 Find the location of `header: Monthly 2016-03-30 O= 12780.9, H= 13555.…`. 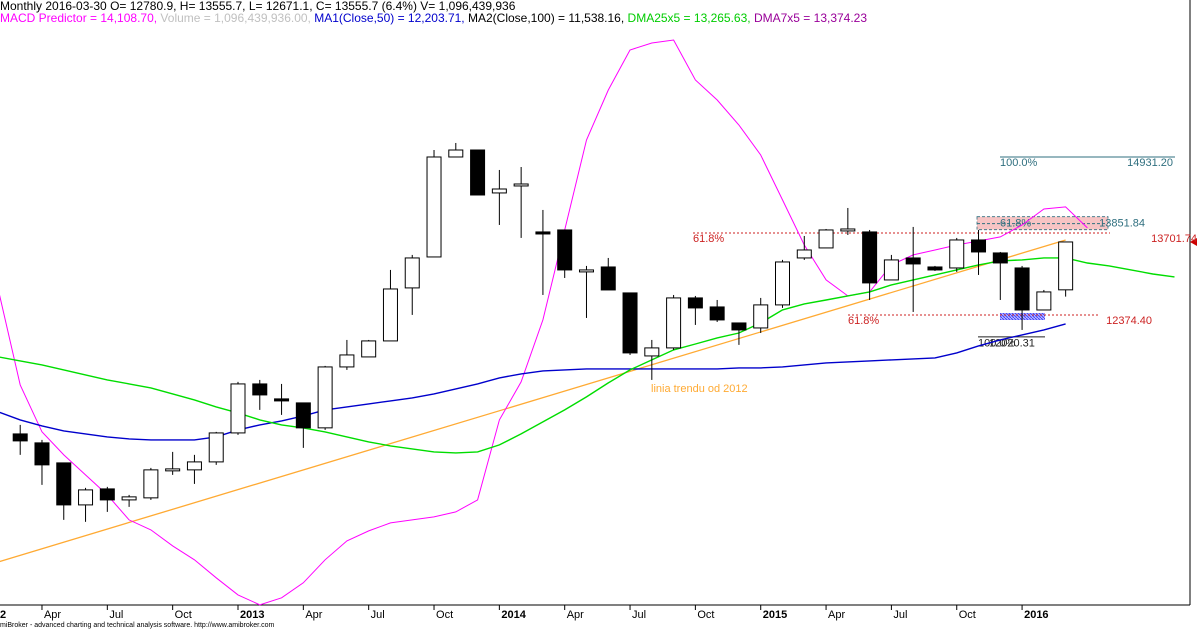

header: Monthly 2016-03-30 O= 12780.9, H= 13555.… is located at coordinates (433, 12).